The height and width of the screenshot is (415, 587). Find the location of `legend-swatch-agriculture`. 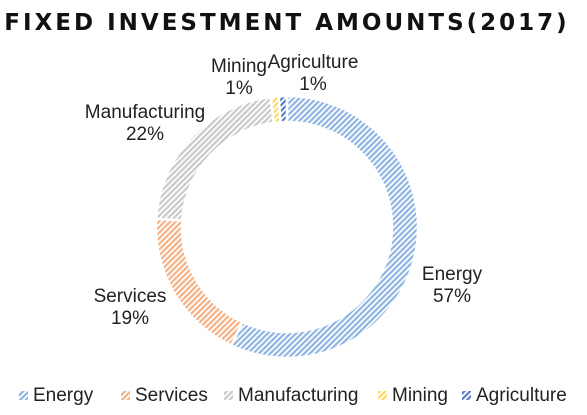

legend-swatch-agriculture is located at coordinates (466, 395).